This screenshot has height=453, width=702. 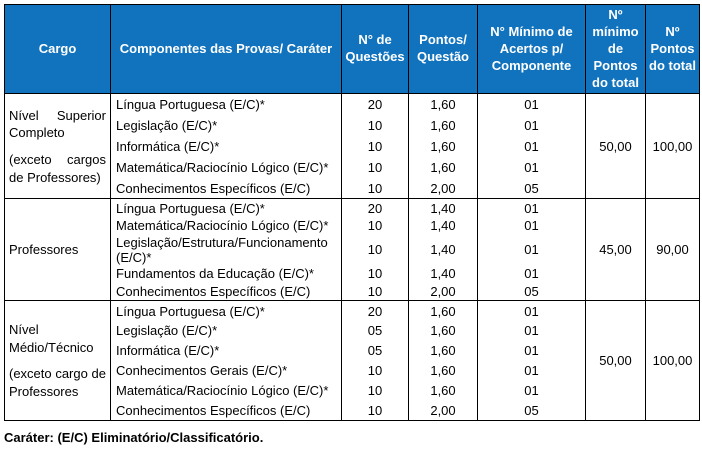 I want to click on table-row: Legislação (E/C)* 10 1,60 01, so click(x=352, y=125).